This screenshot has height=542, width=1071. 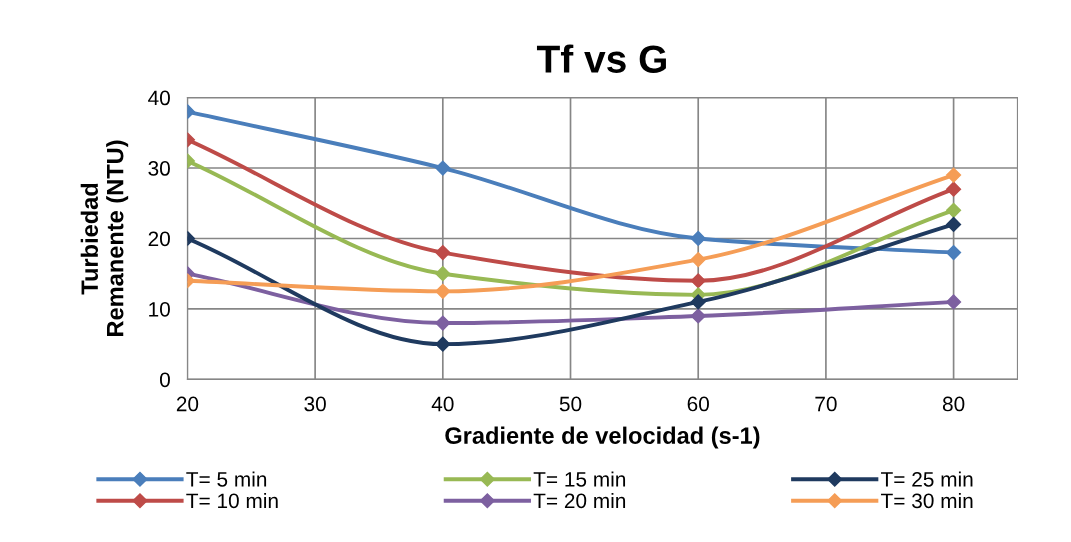 I want to click on y-tick-label: 0, so click(x=164, y=380).